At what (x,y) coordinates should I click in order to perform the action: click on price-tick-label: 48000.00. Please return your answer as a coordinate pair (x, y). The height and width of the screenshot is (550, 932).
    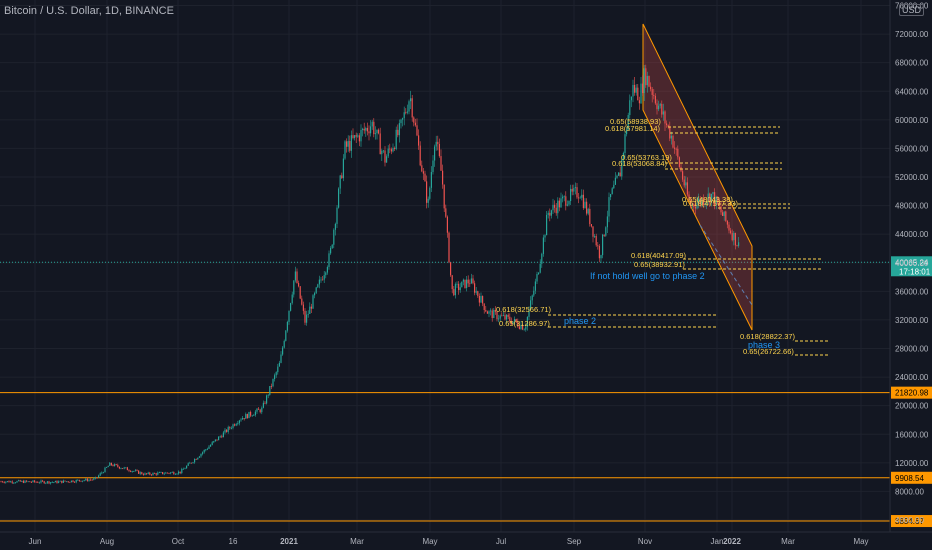
    Looking at the image, I should click on (912, 206).